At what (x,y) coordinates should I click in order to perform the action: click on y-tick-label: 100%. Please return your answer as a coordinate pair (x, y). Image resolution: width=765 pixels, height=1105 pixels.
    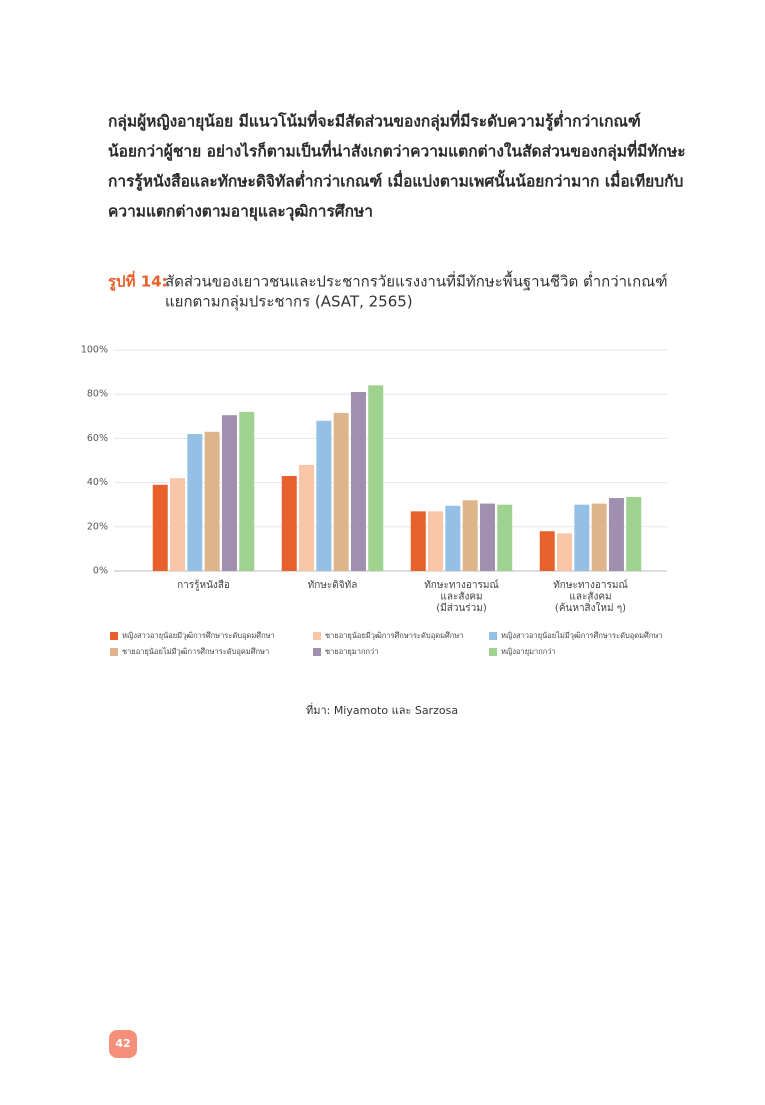
    Looking at the image, I should click on (94, 350).